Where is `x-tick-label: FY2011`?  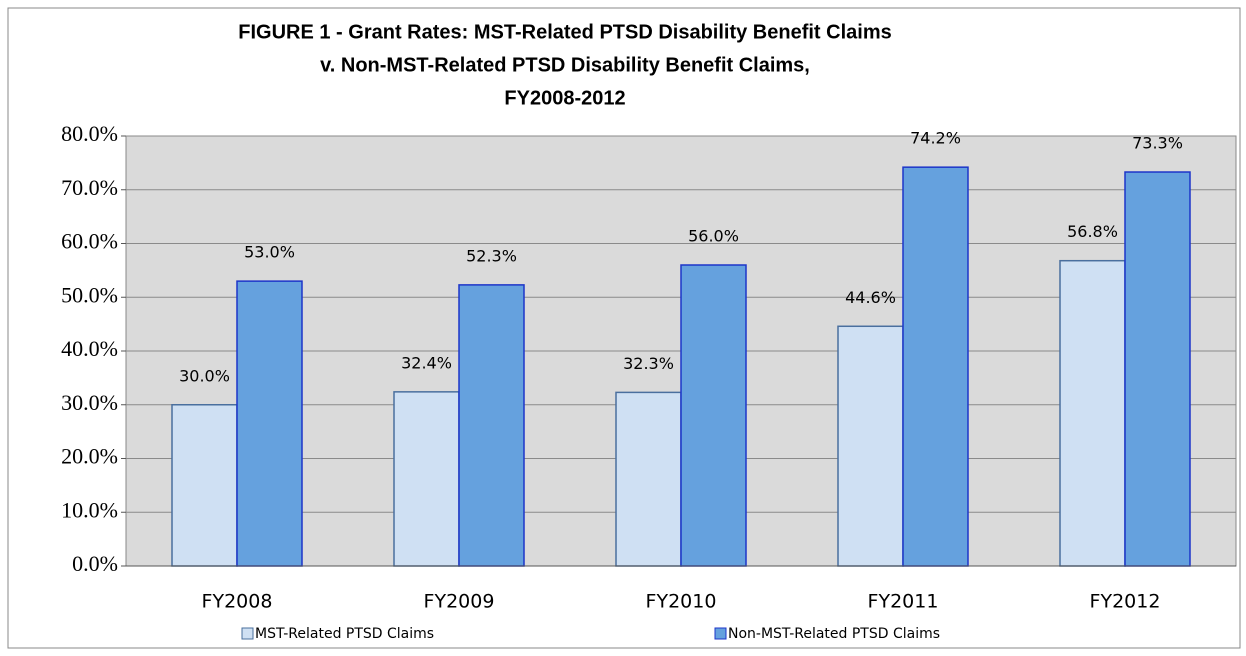
x-tick-label: FY2011 is located at coordinates (903, 602).